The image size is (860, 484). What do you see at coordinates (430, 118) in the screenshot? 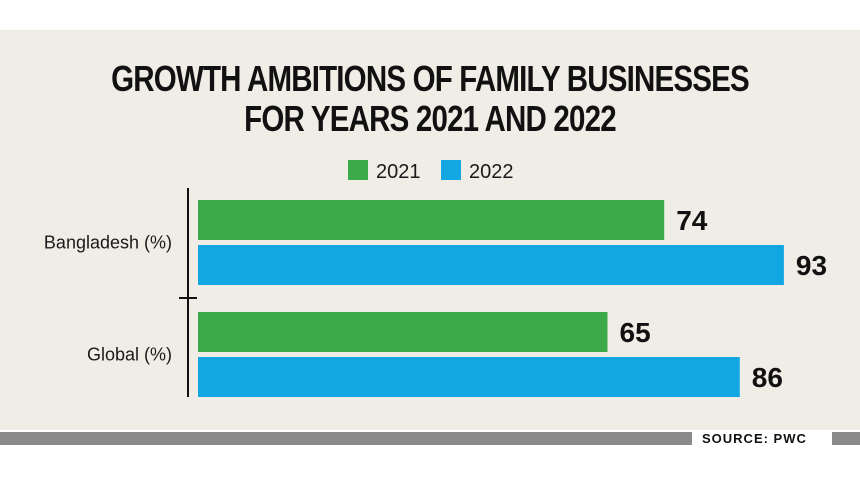
I see `chart-title-line-2: FOR YEARS 2021 AND 2022` at bounding box center [430, 118].